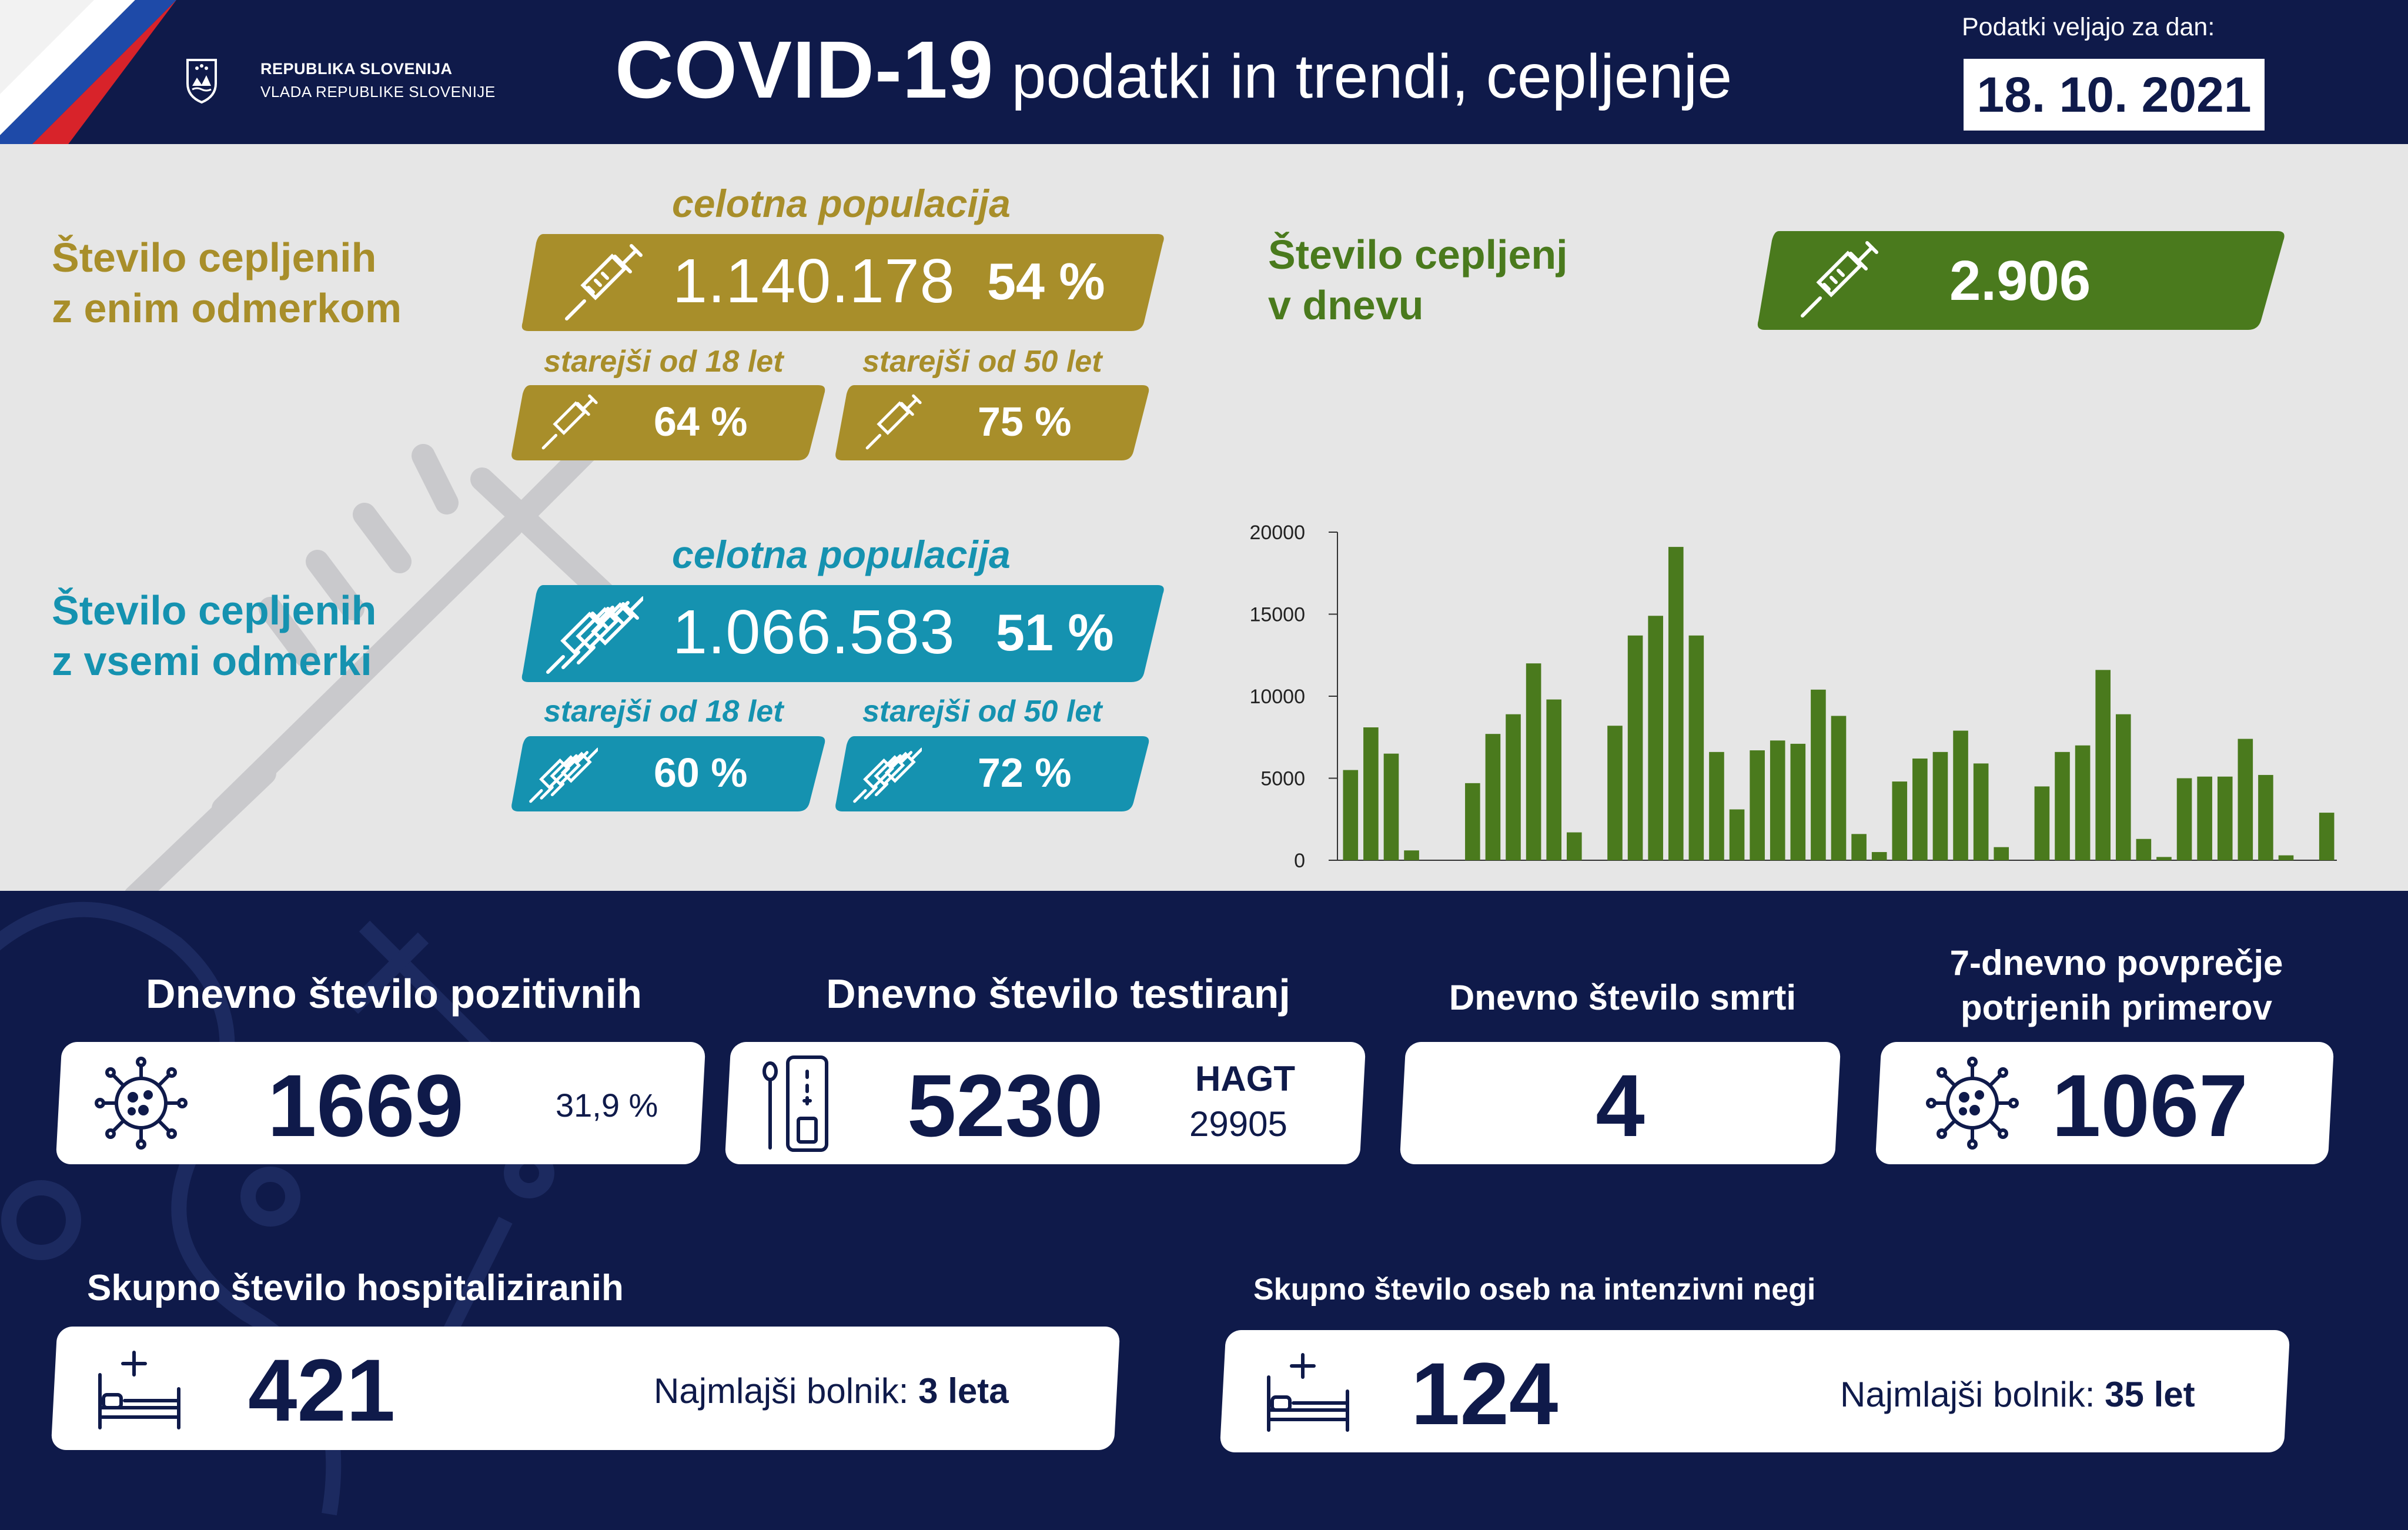  I want to click on deaths-card: 4, so click(1620, 1103).